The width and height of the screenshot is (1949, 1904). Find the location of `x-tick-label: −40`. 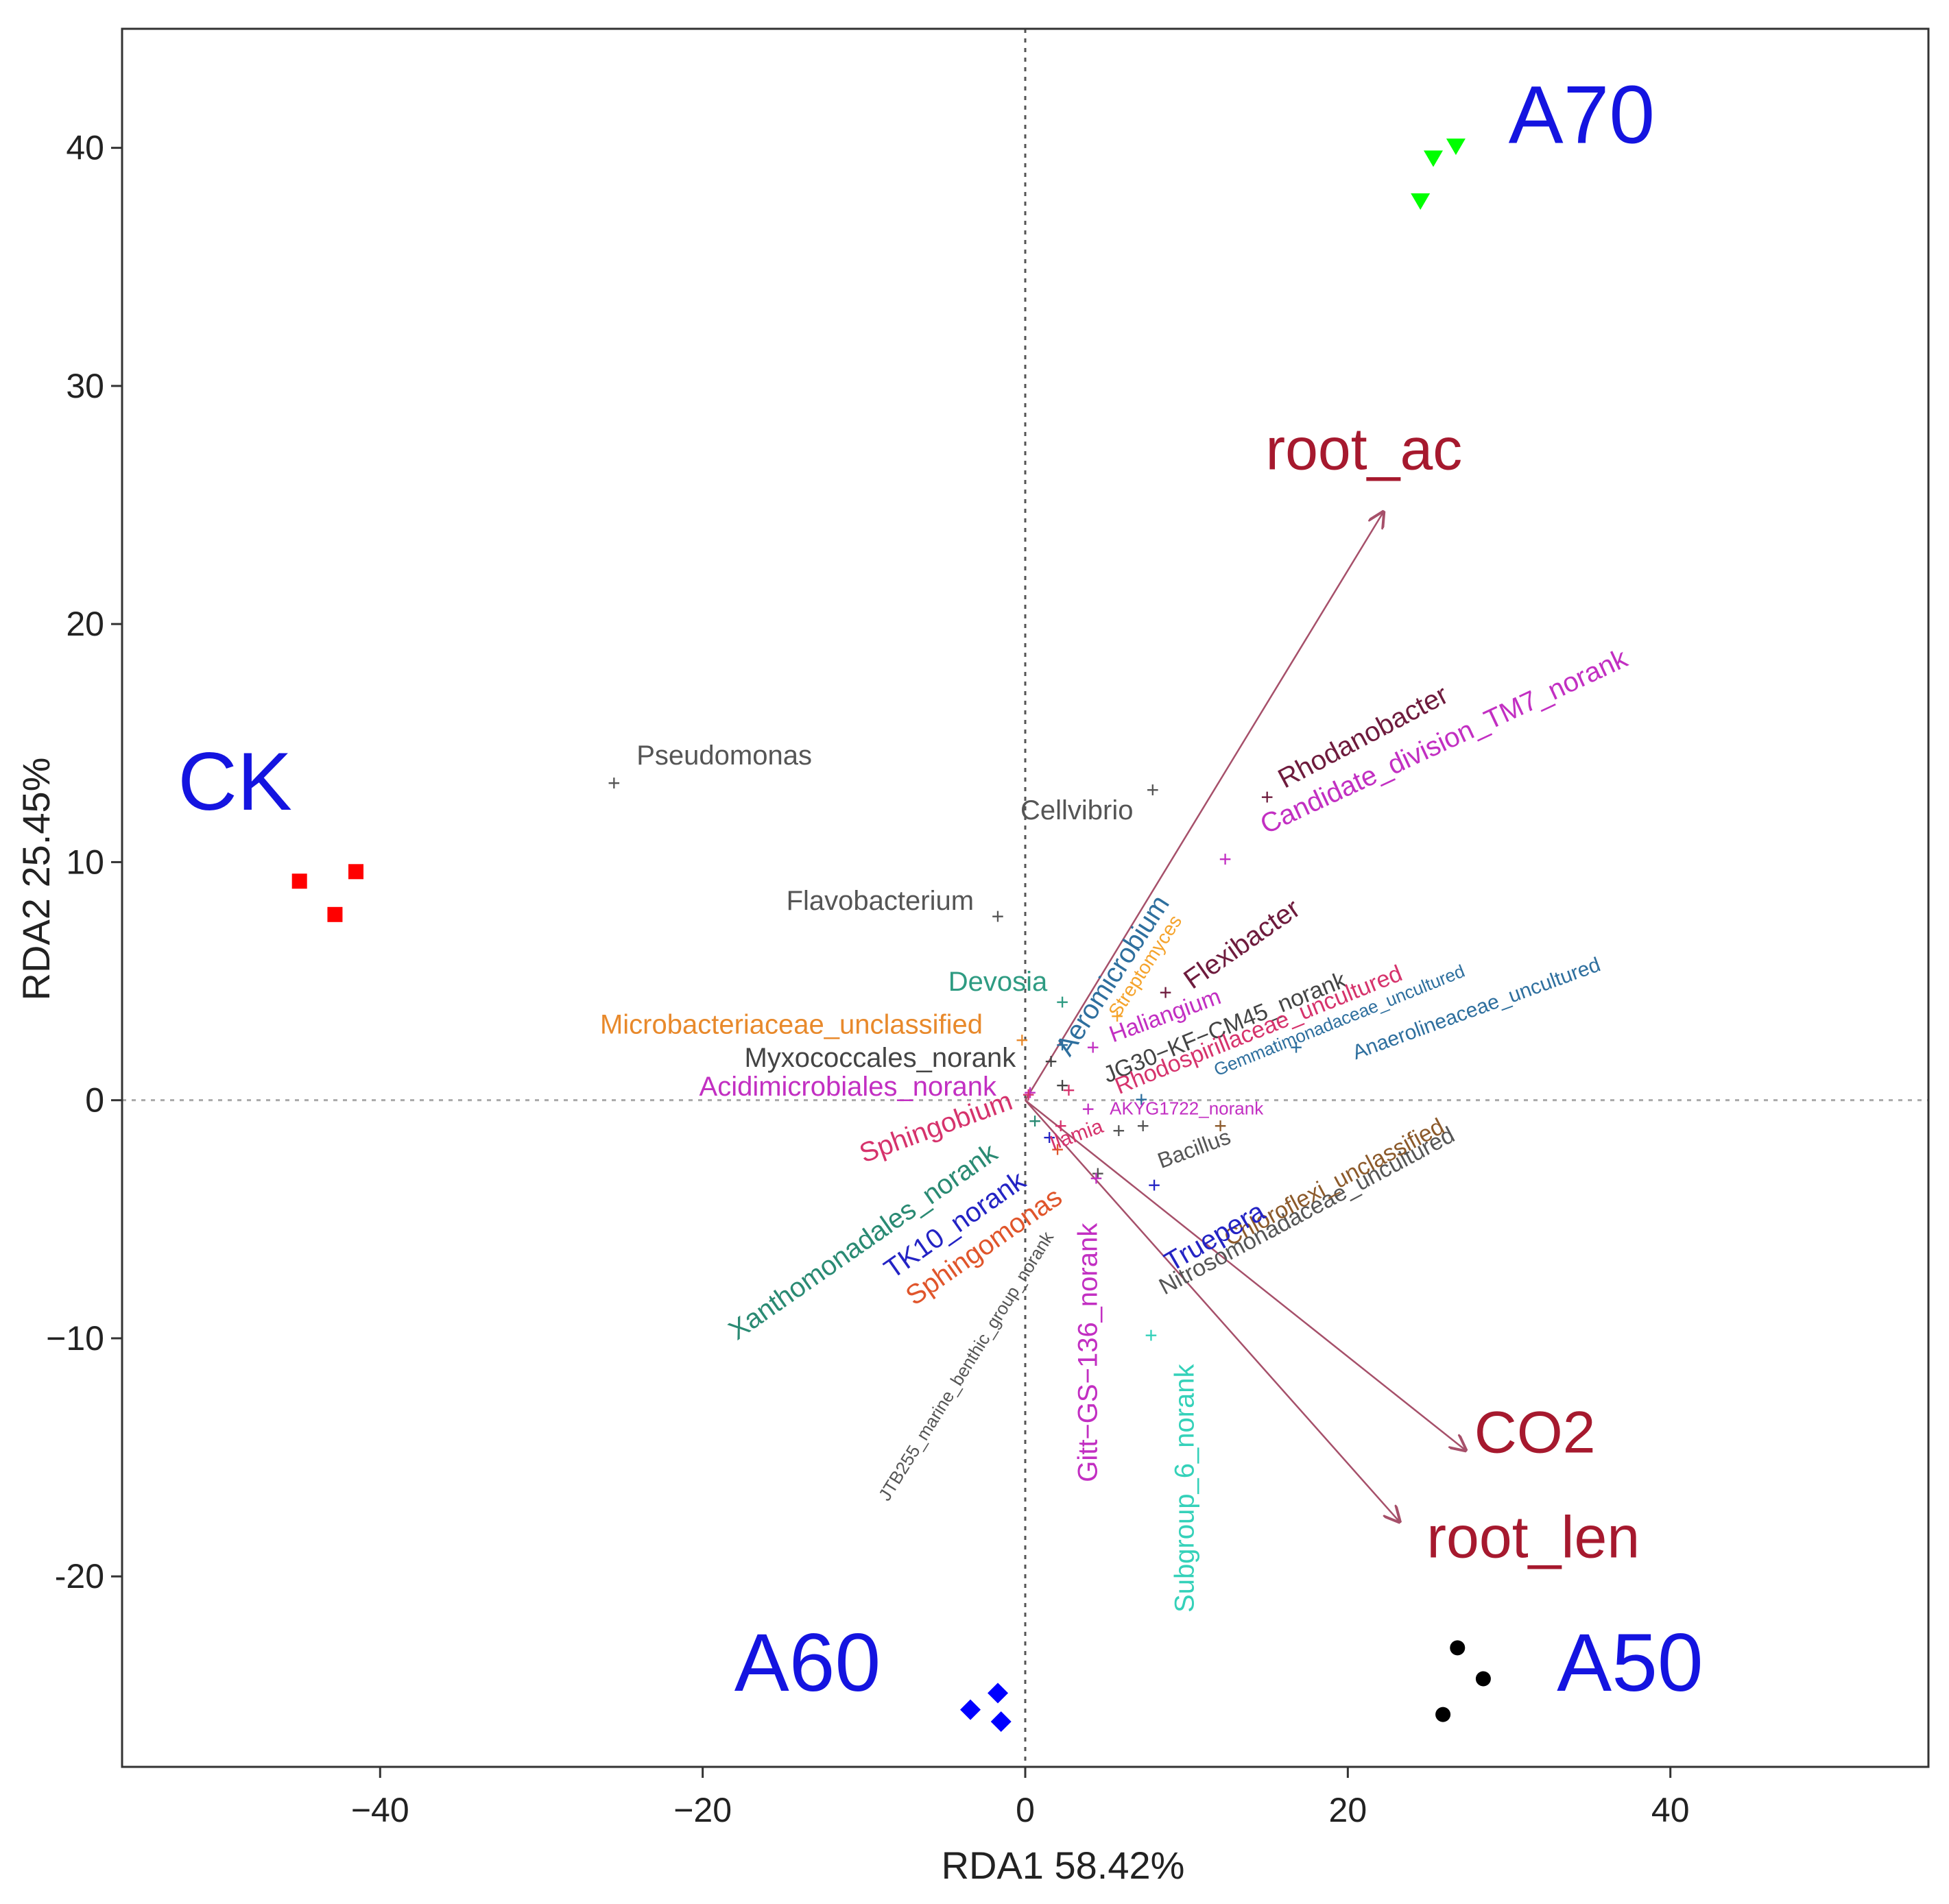

x-tick-label: −40 is located at coordinates (380, 1810).